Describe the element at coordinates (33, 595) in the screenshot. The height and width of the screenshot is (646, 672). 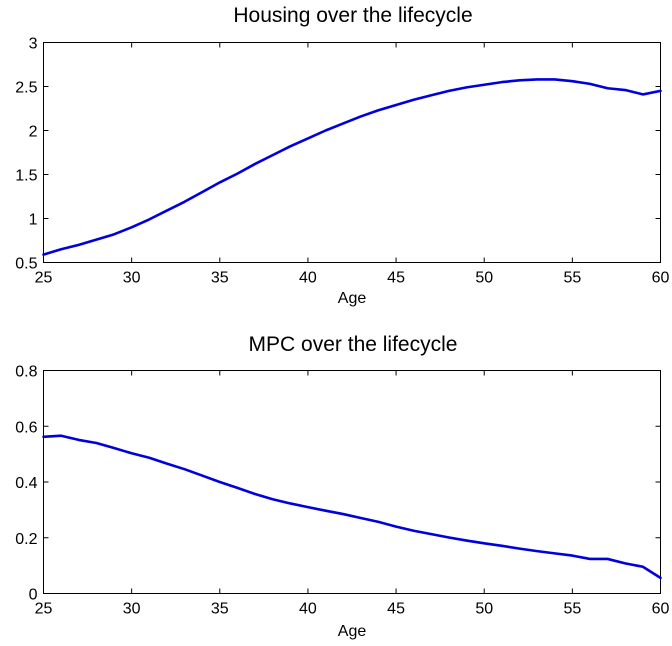
I see `y-tick-label: 0` at that location.